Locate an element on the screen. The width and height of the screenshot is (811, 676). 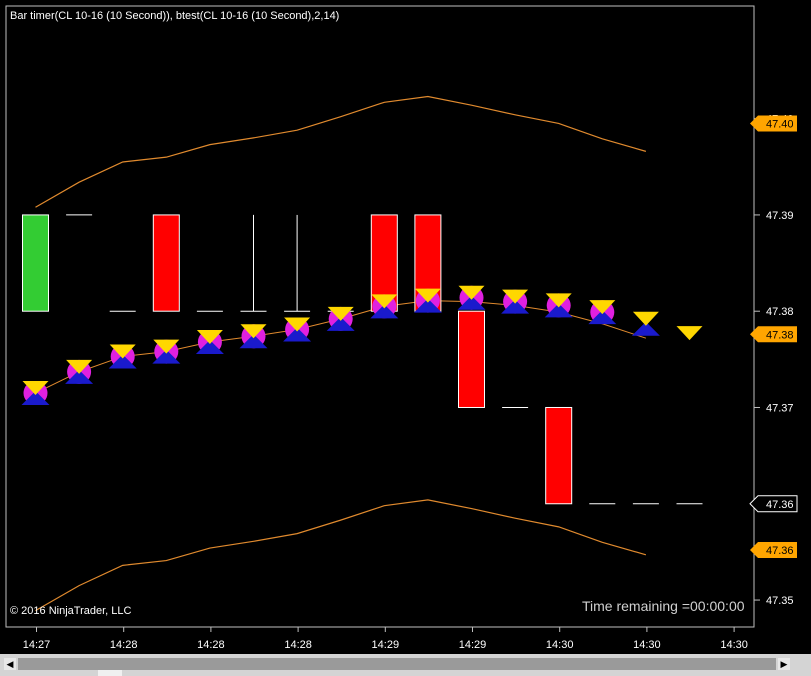
y-axis: 47.40 47.39 47.38 47.37 47.36 47.35 is located at coordinates (774, 360).